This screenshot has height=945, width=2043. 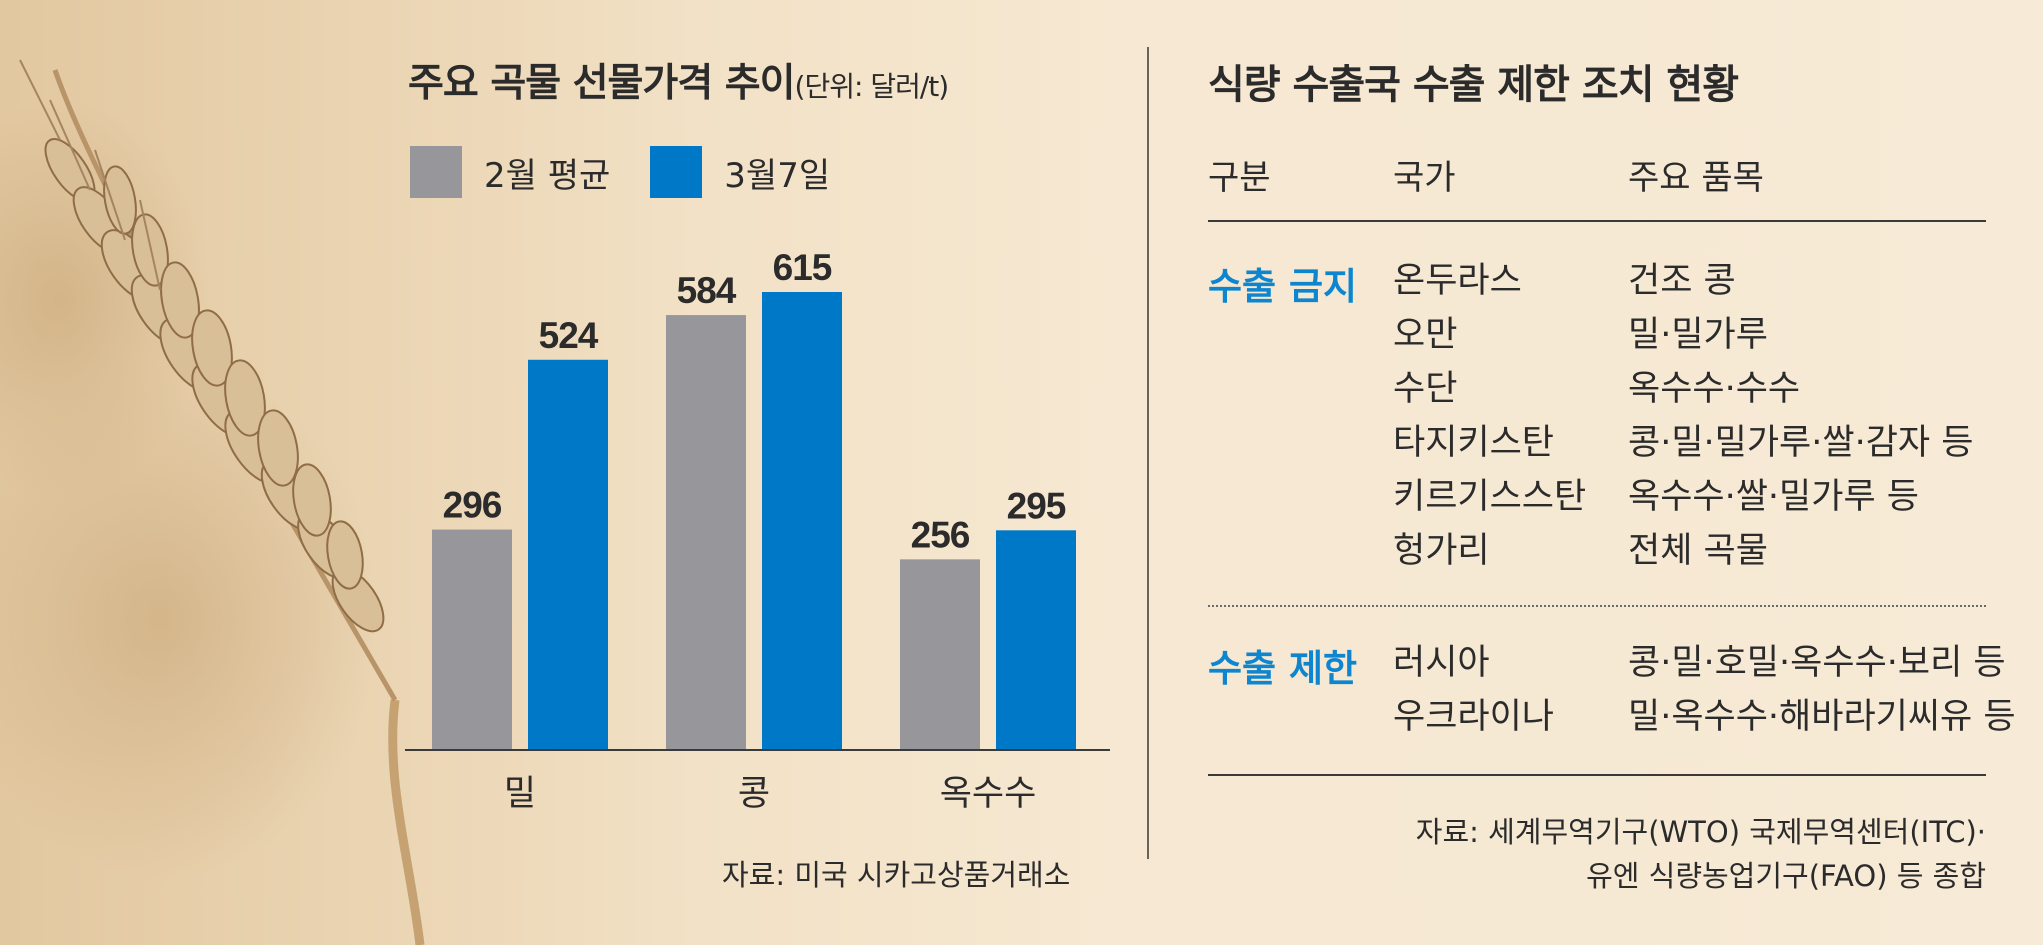 I want to click on country-cell: 러시아, so click(x=1441, y=663).